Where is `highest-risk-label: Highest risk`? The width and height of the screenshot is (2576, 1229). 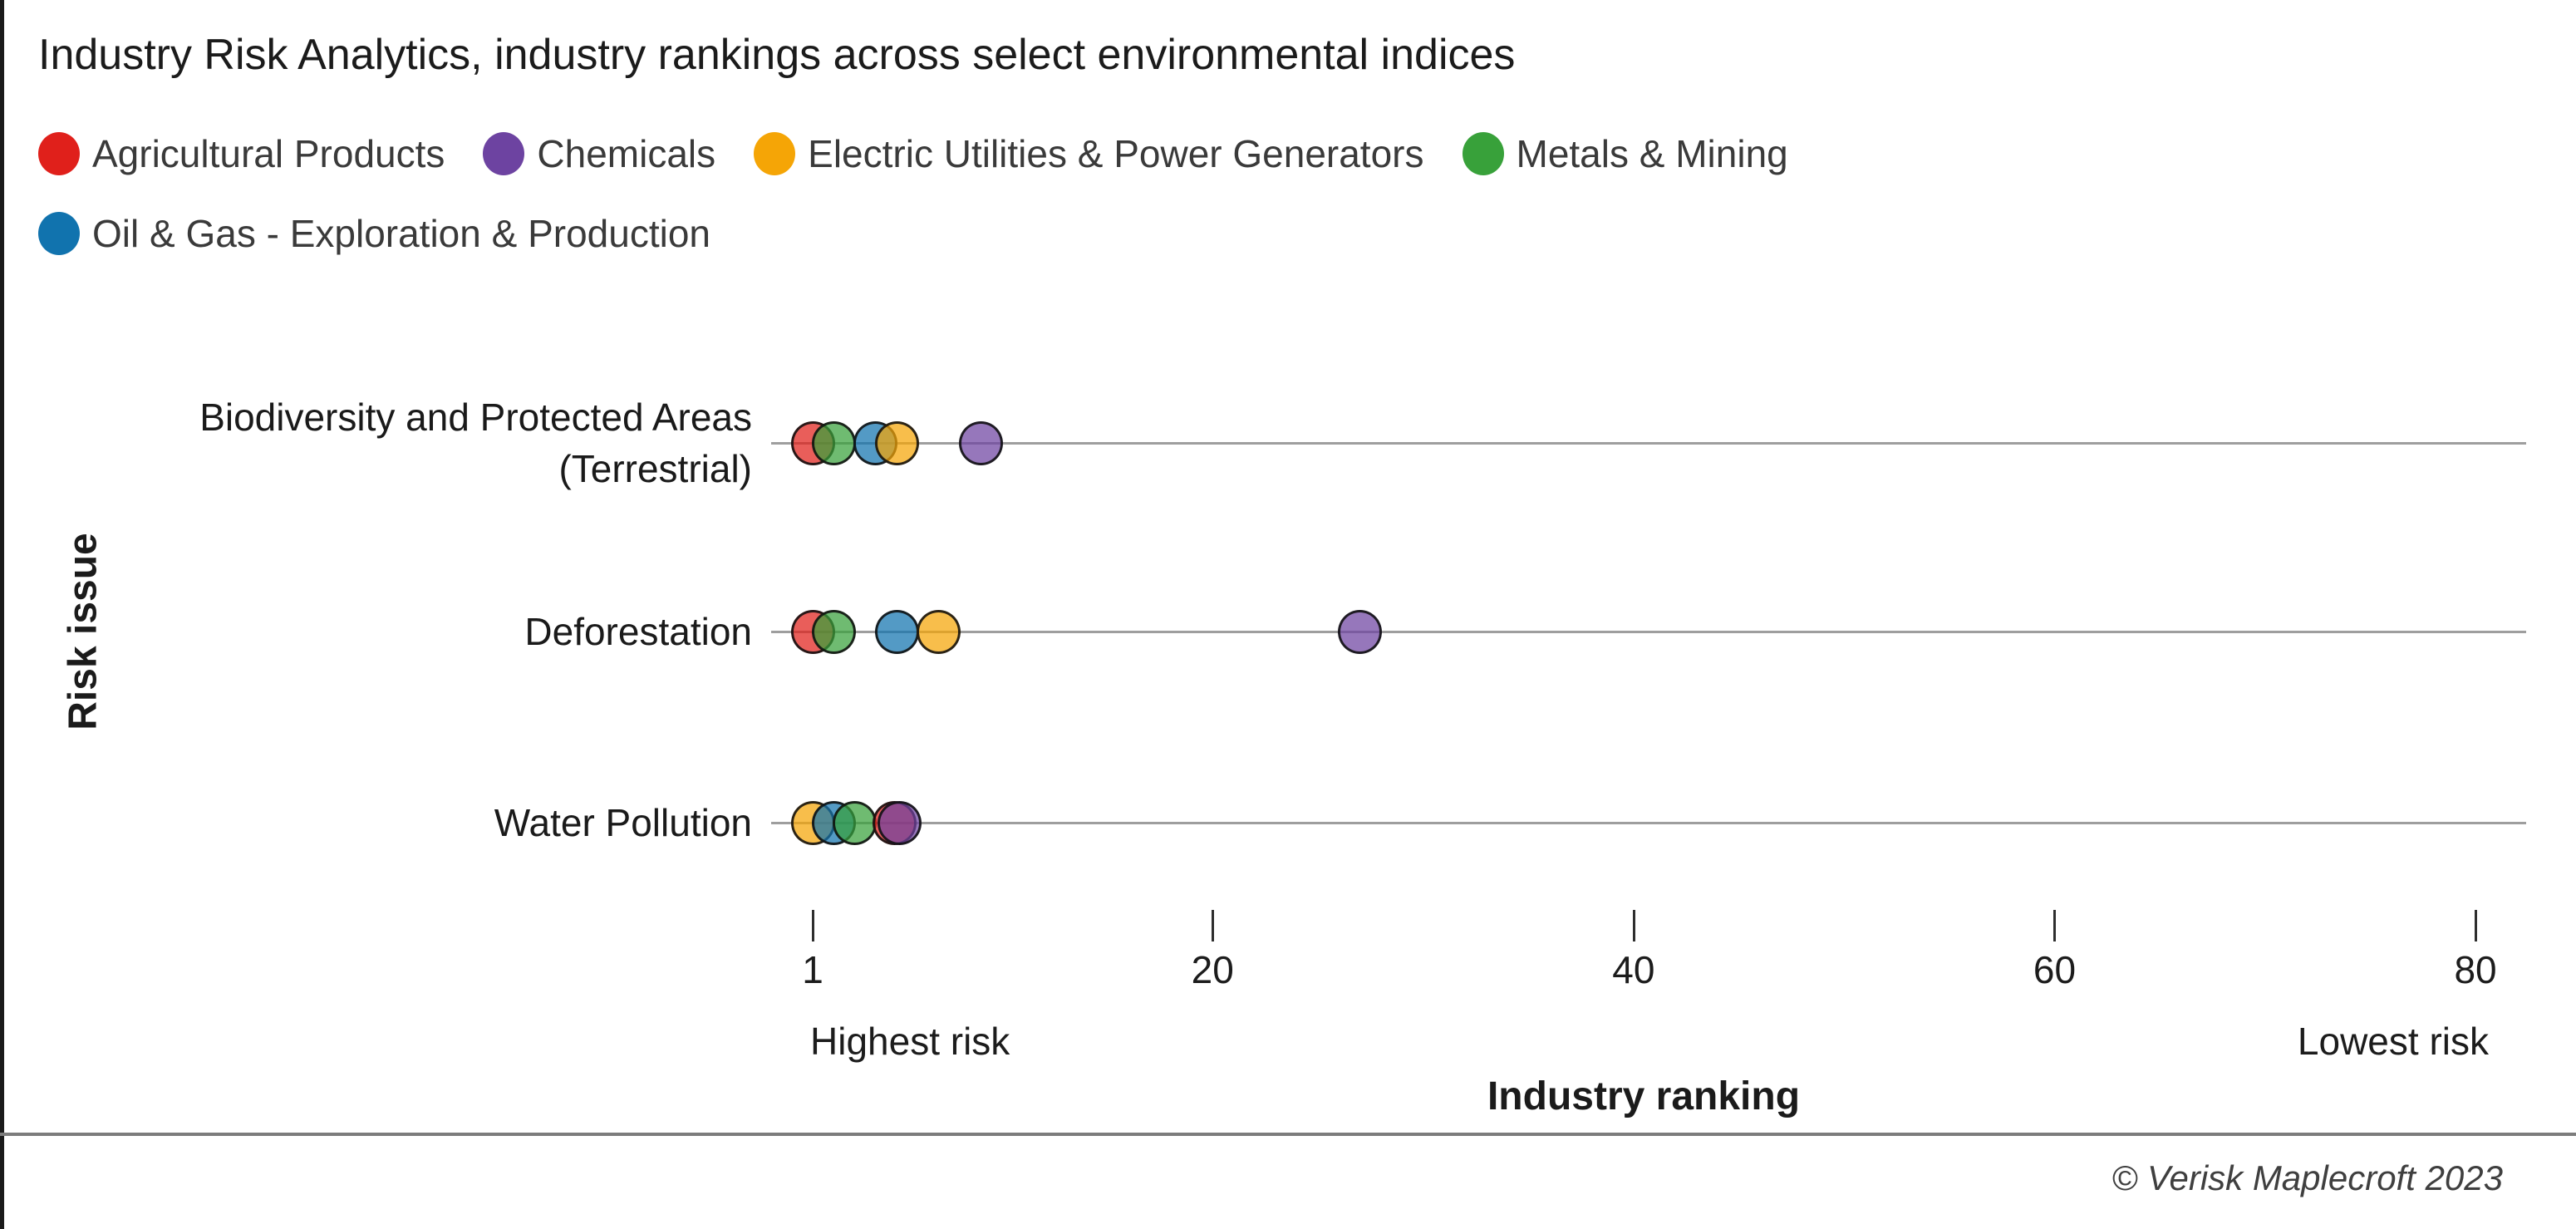 highest-risk-label: Highest risk is located at coordinates (910, 1041).